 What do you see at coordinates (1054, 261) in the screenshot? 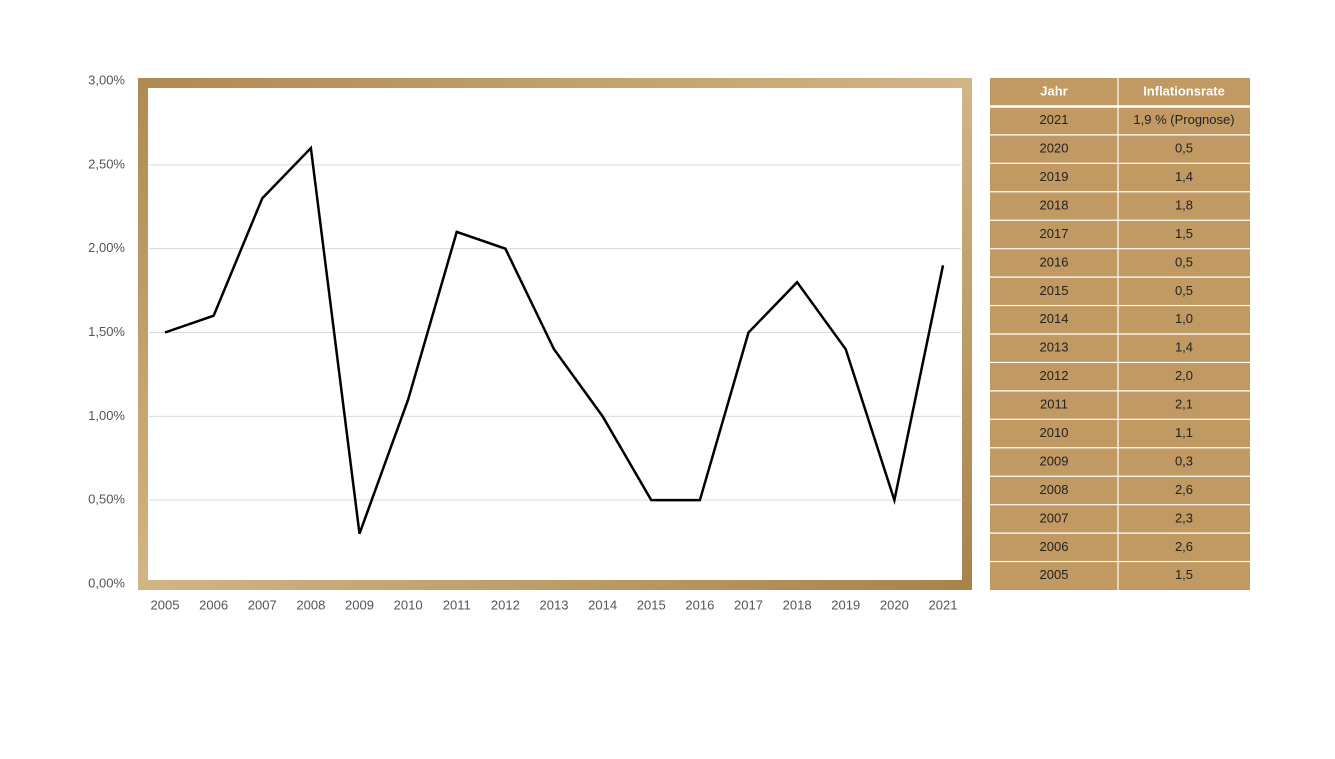
I see `table-cell: 2016` at bounding box center [1054, 261].